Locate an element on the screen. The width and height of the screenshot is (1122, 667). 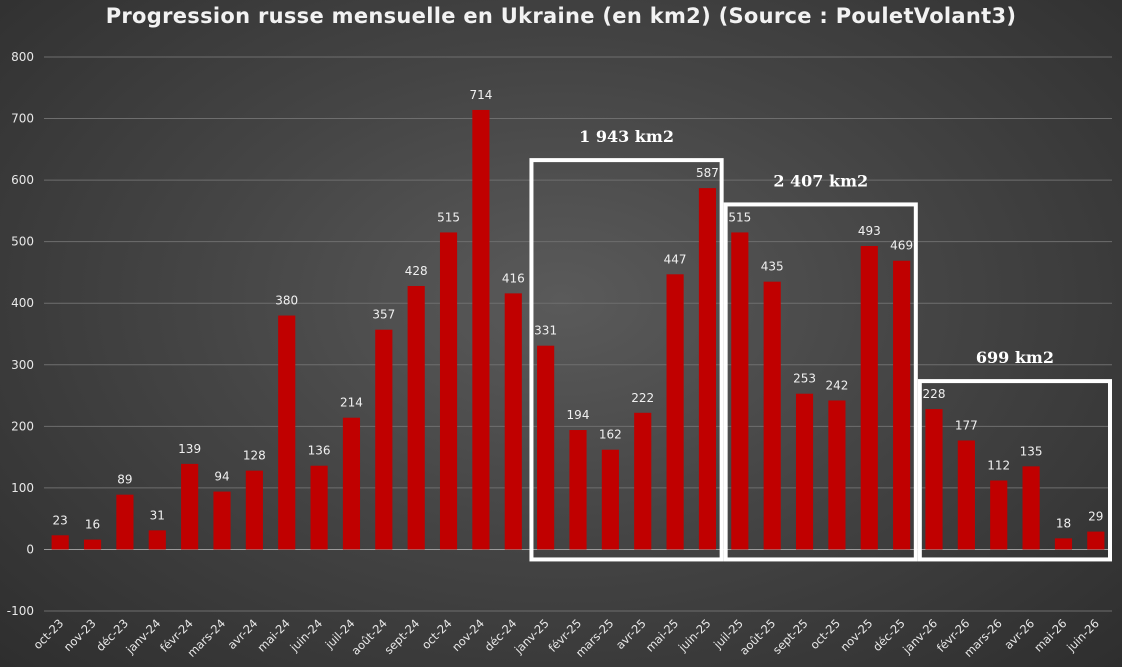
y-tick-label: 100 is located at coordinates (22, 488).